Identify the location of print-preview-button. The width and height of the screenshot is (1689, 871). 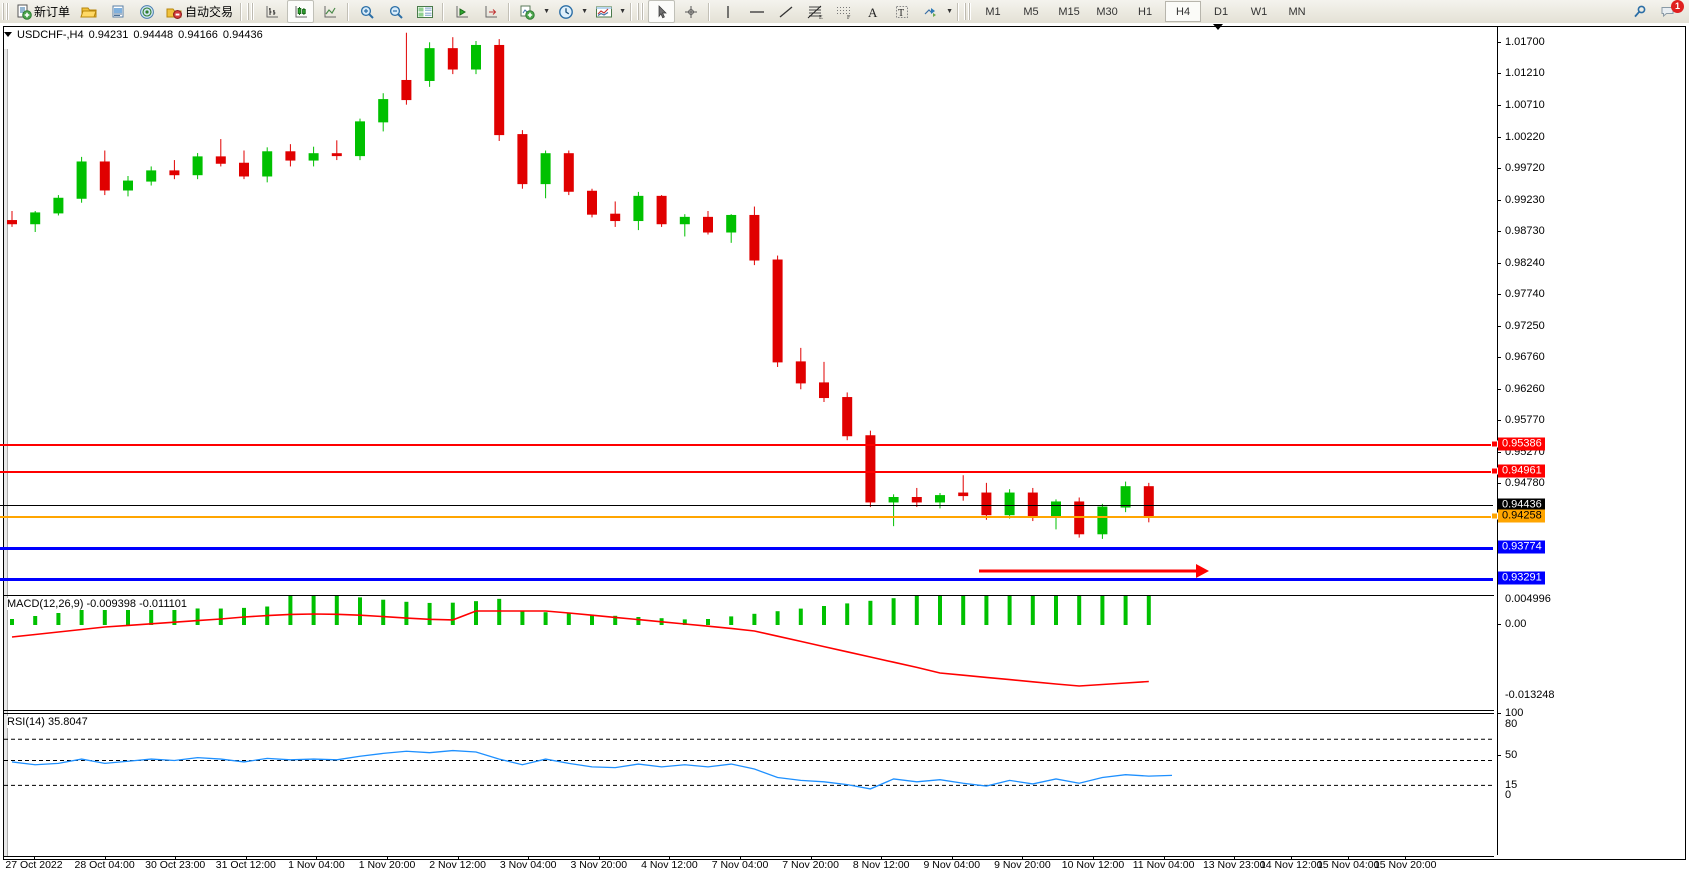
(117, 11).